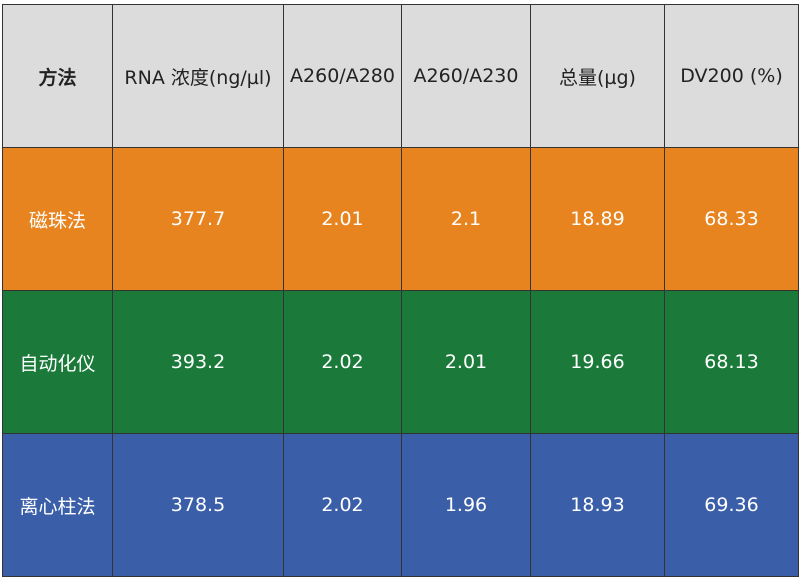 The image size is (800, 582). Describe the element at coordinates (198, 505) in the screenshot. I see `value-cell: 378.5` at that location.